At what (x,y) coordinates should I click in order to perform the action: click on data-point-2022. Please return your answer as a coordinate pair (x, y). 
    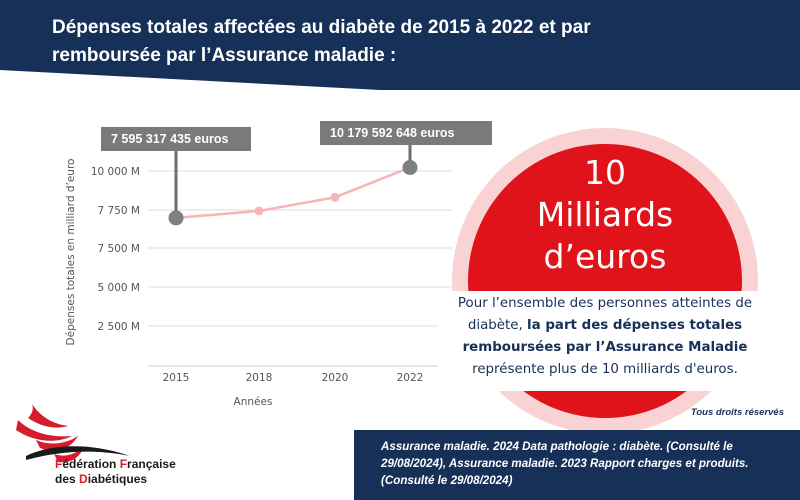
    Looking at the image, I should click on (410, 167).